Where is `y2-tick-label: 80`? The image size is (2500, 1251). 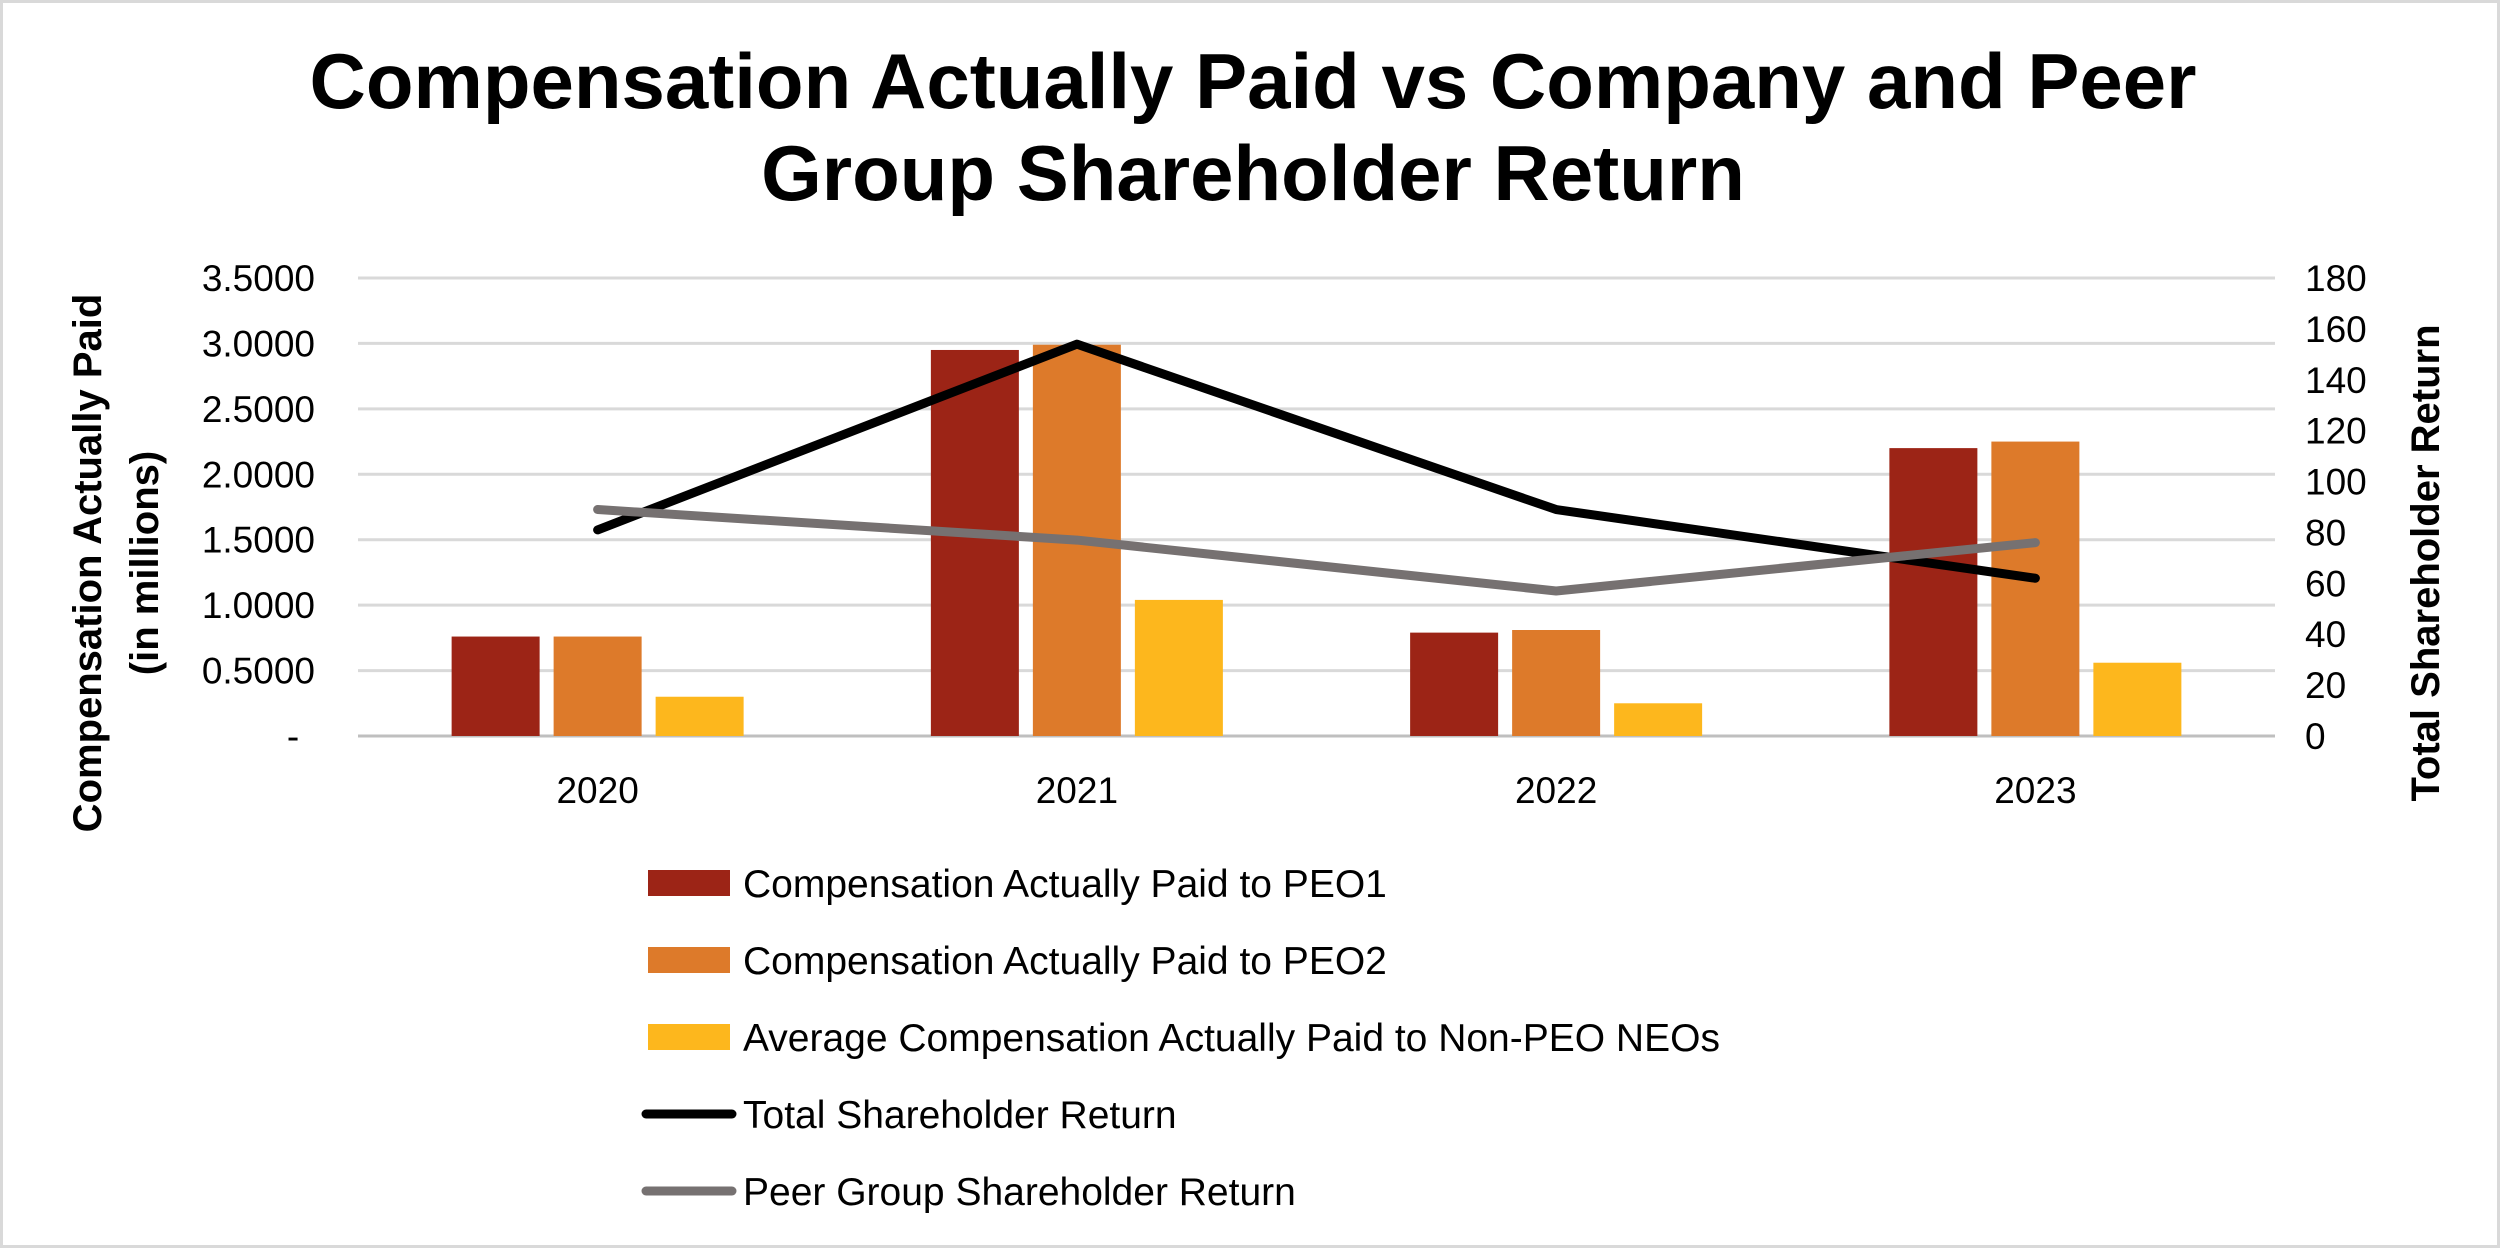 y2-tick-label: 80 is located at coordinates (2325, 532).